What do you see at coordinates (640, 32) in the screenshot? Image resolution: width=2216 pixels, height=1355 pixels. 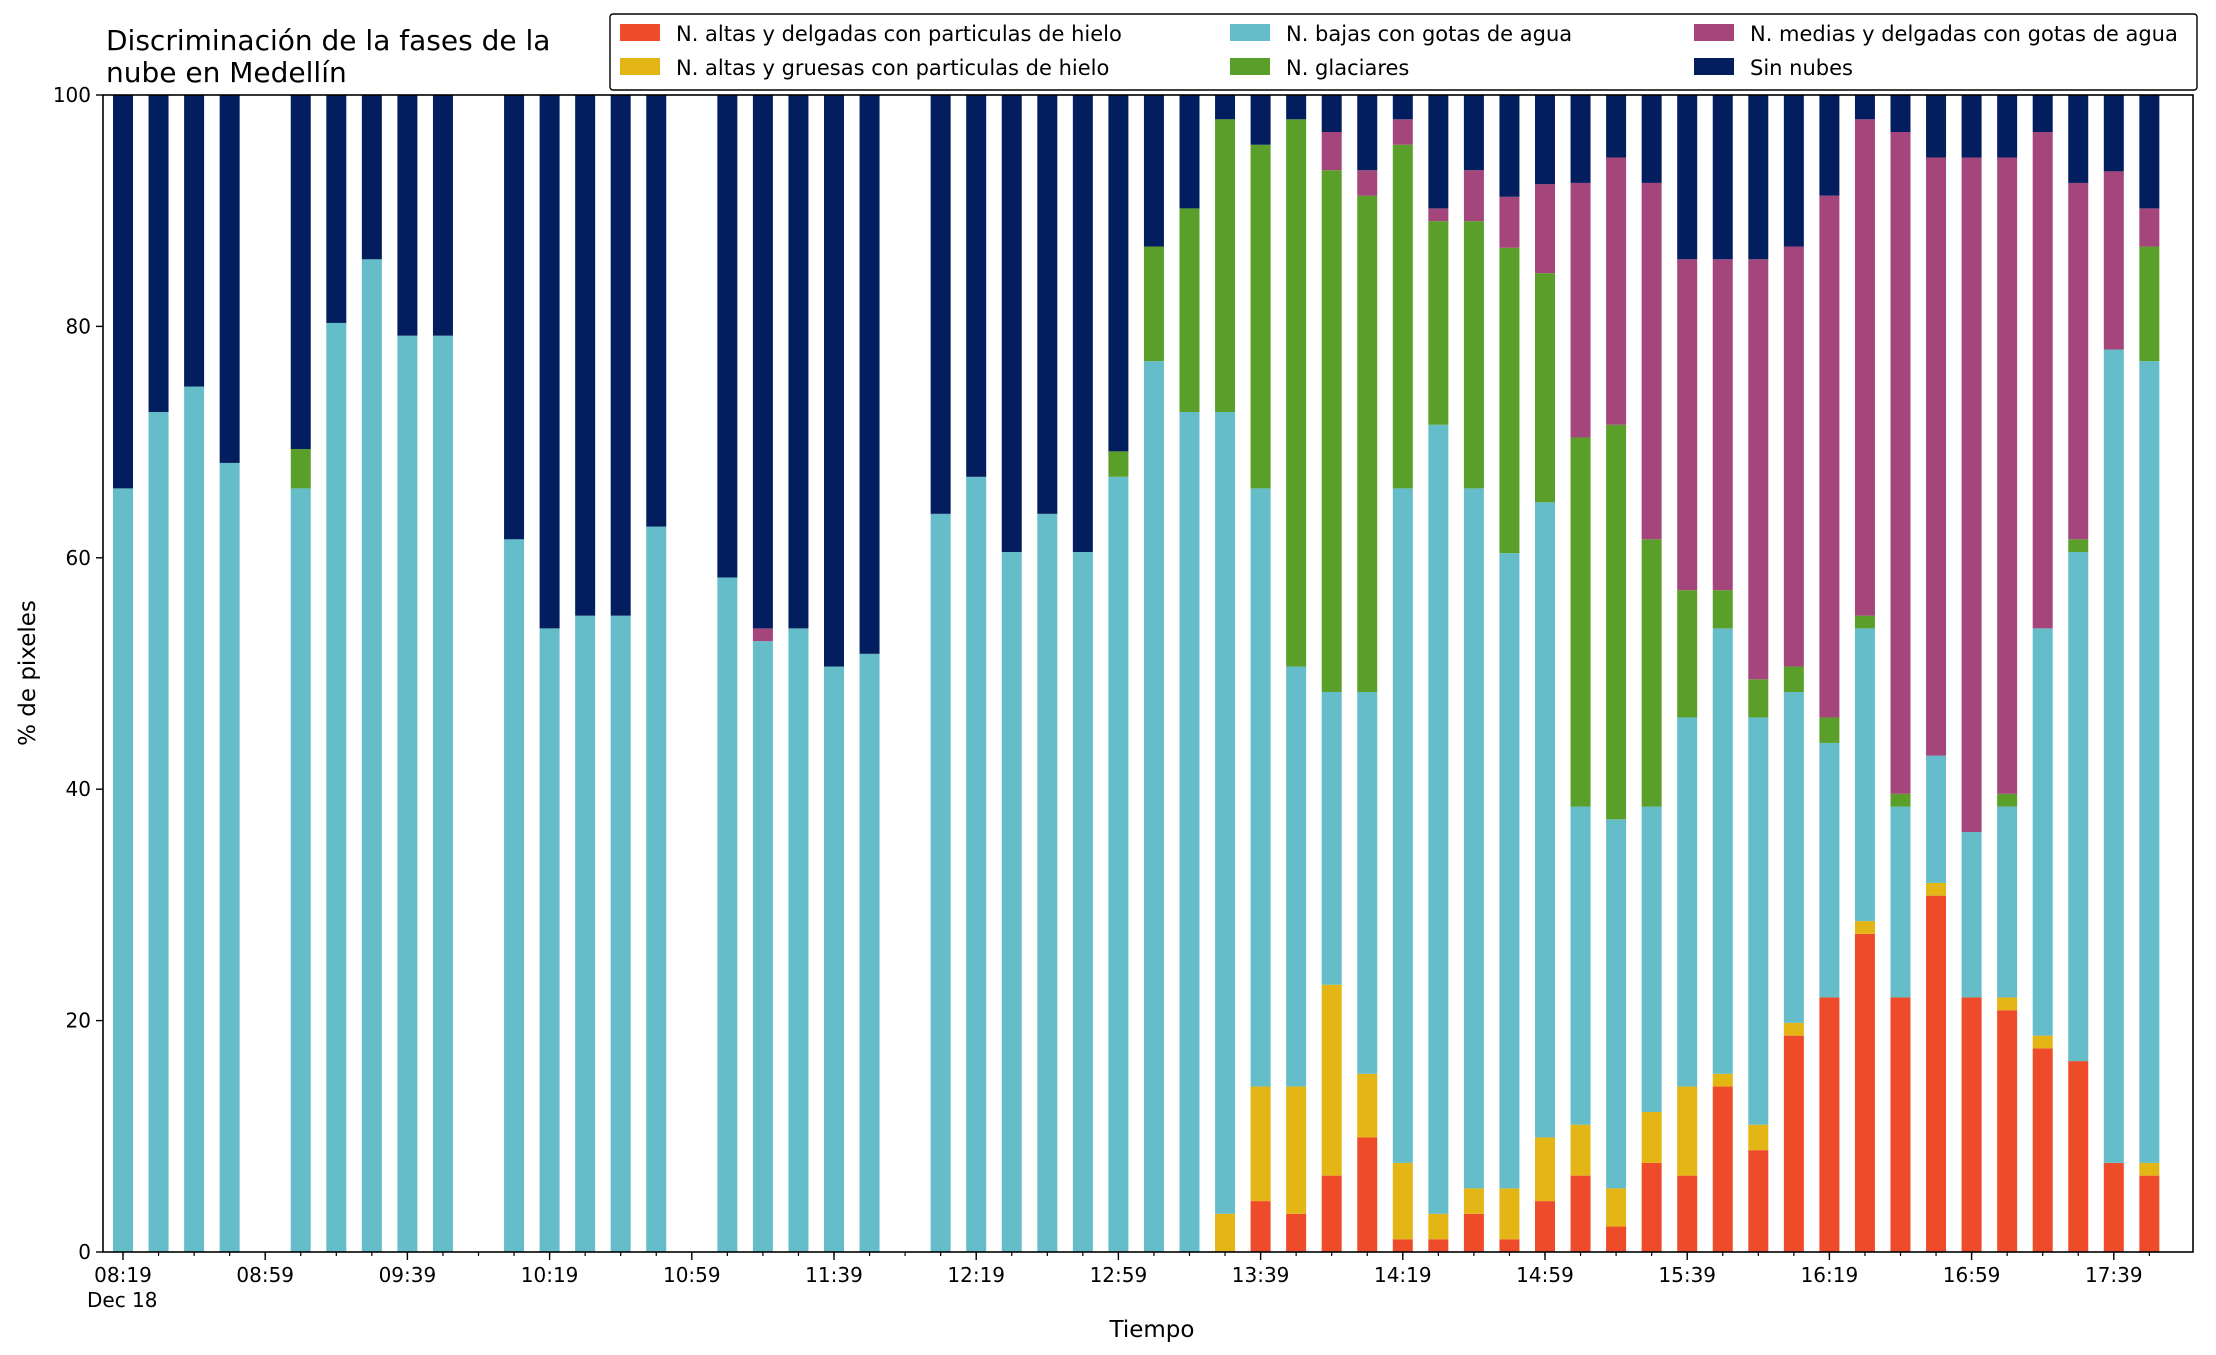 I see `legend-swatch-ice_thin` at bounding box center [640, 32].